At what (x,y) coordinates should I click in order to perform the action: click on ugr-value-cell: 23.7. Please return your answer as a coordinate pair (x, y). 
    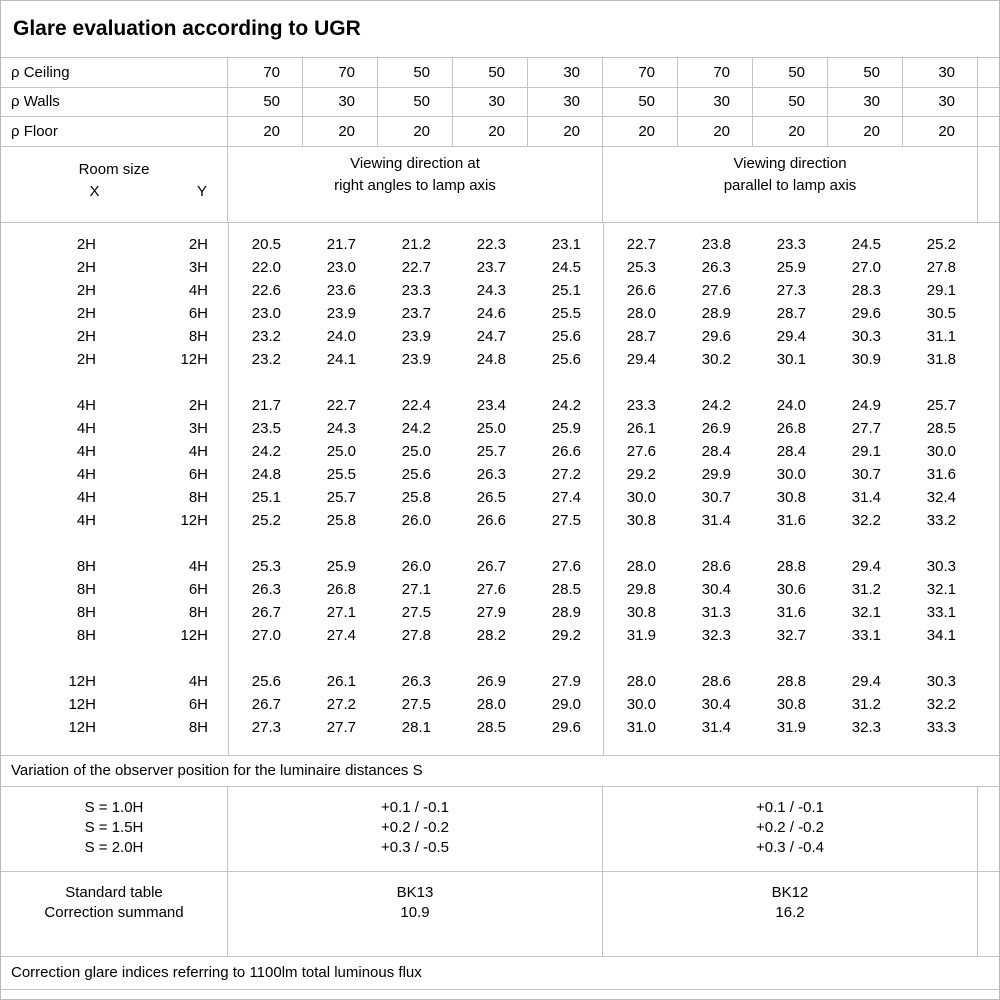
    Looking at the image, I should click on (416, 313).